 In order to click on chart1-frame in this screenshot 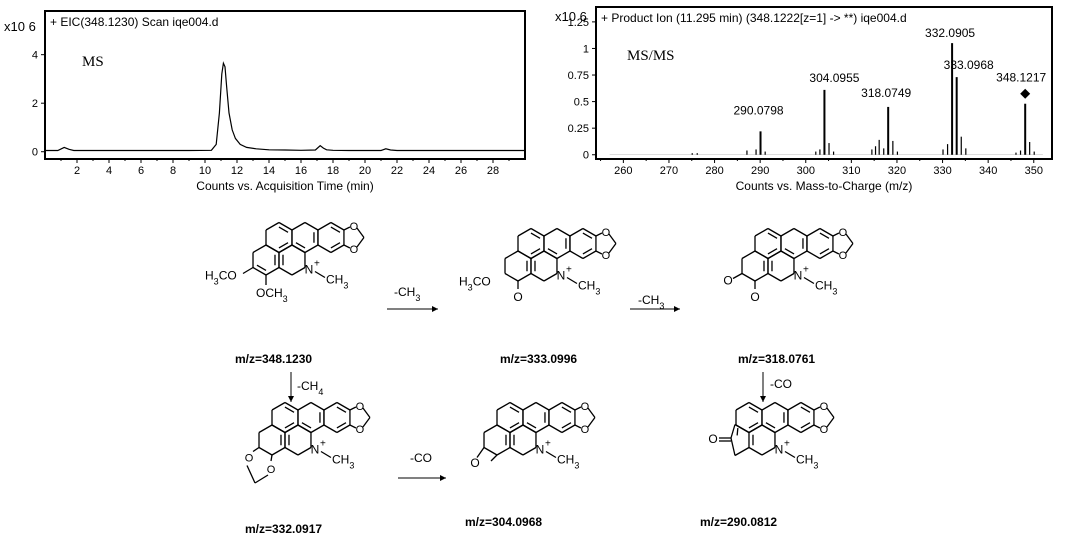, I will do `click(285, 85)`.